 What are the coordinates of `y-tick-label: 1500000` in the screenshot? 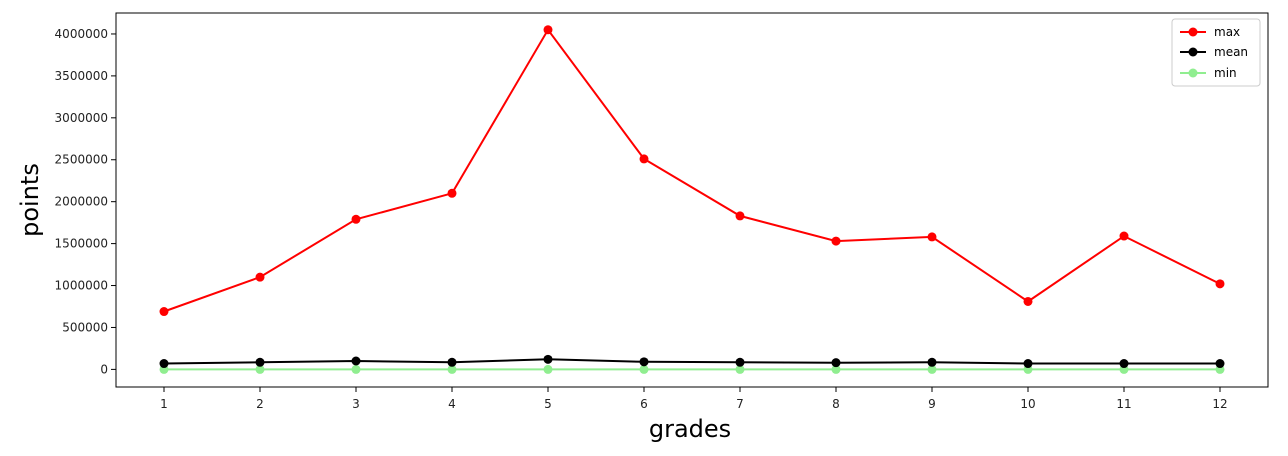 It's located at (81, 244).